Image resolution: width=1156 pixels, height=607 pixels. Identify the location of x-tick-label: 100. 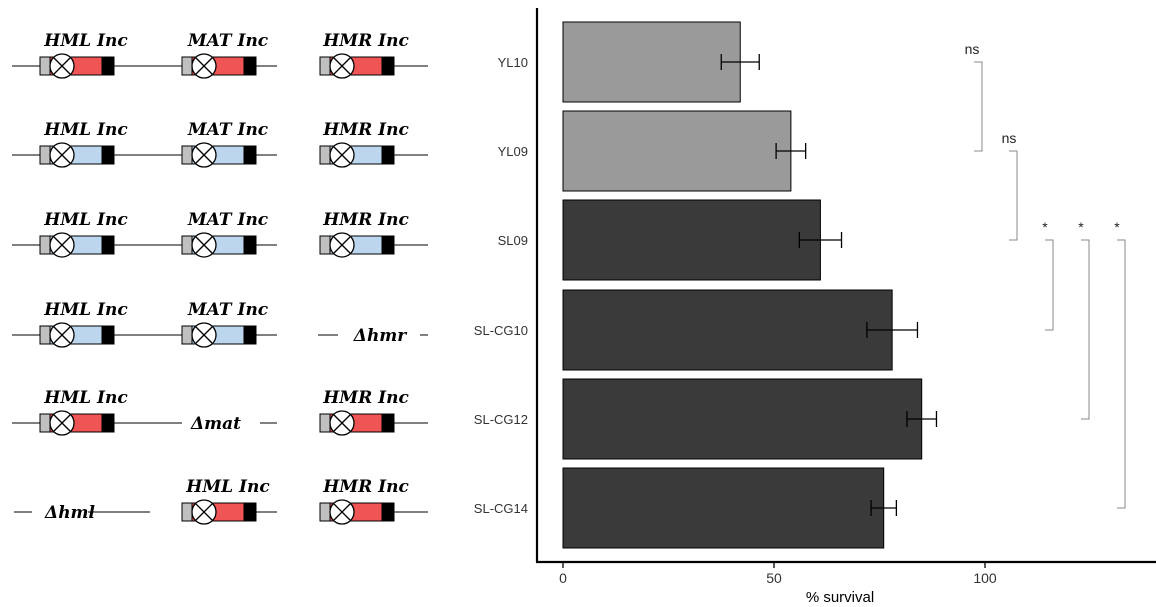
(985, 578).